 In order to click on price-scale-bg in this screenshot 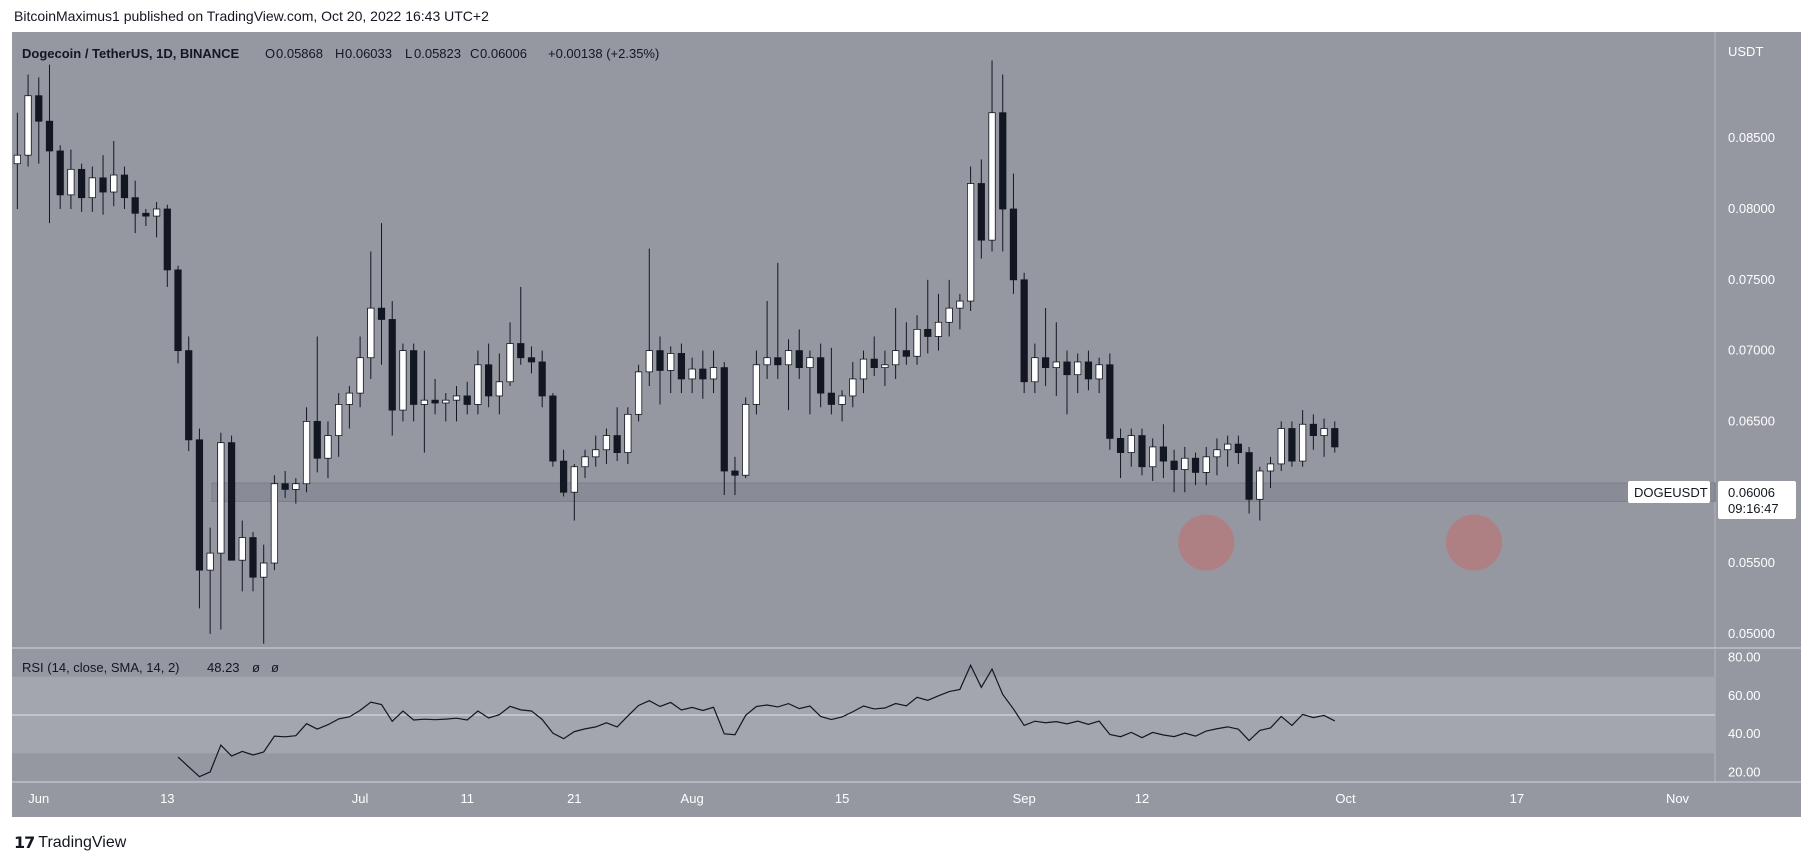, I will do `click(1758, 340)`.